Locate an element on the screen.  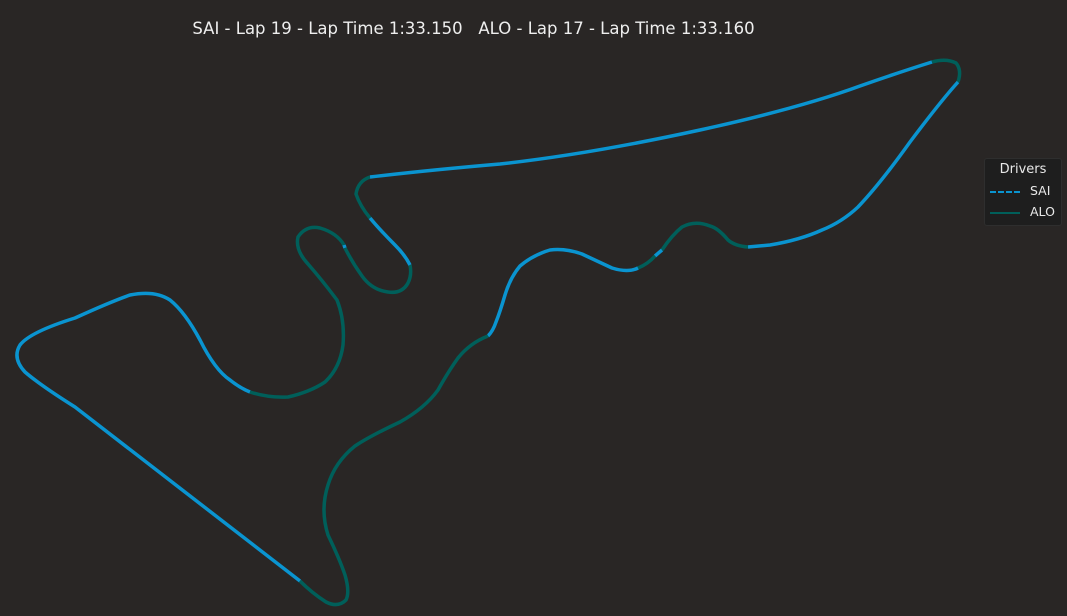
legend: Drivers SAI ALO is located at coordinates (1023, 192).